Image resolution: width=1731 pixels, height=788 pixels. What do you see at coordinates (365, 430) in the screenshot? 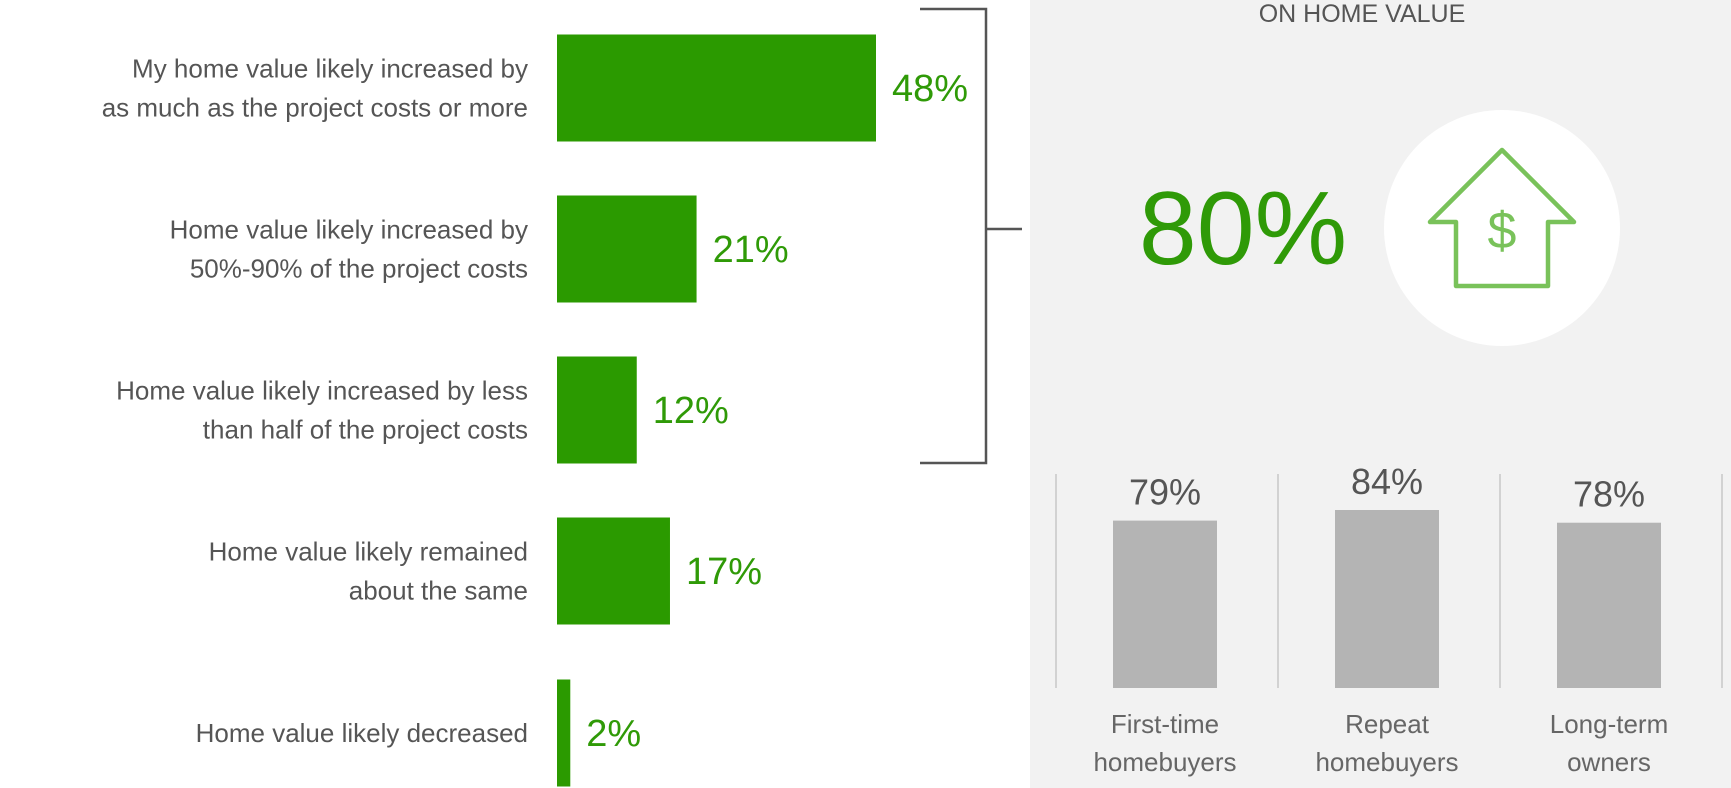
I see `main-bar-label: than half of the project costs` at bounding box center [365, 430].